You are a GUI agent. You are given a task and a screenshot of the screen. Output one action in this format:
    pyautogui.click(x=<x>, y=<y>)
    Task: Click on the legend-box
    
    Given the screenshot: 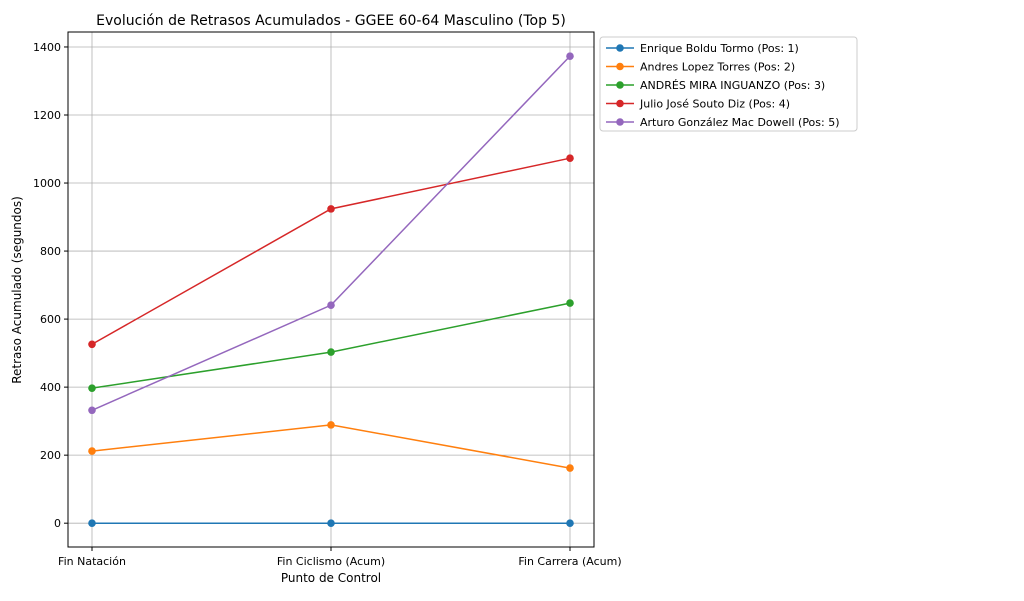 What is the action you would take?
    pyautogui.click(x=728, y=84)
    